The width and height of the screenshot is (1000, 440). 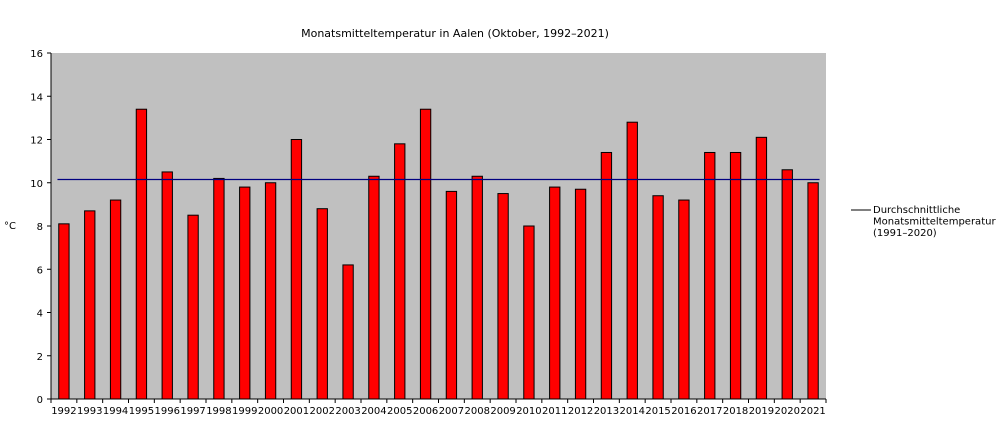 I want to click on bar-2006, so click(x=425, y=254).